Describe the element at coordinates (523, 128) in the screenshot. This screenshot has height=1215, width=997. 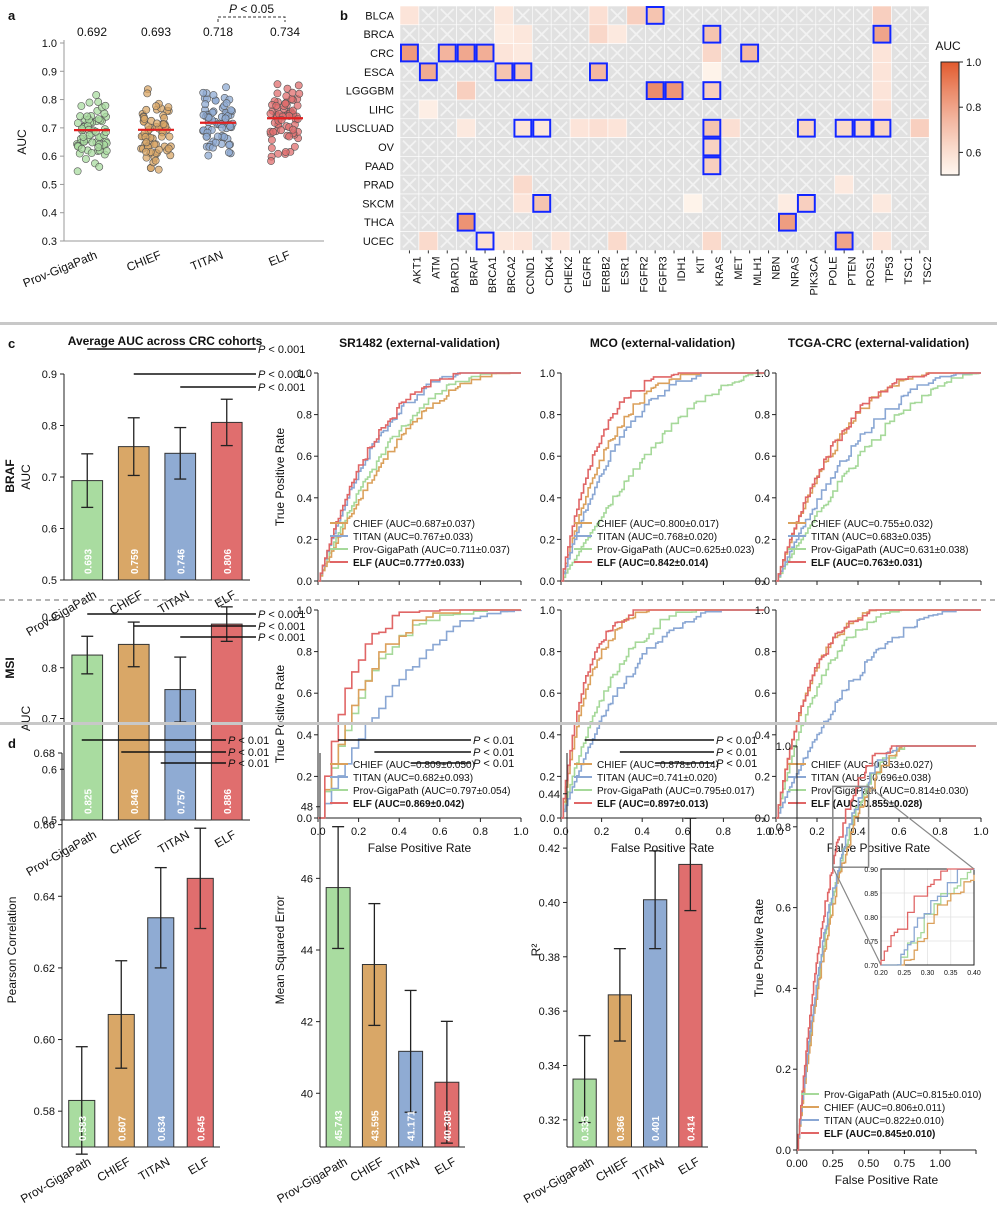
I see `b-cell-LUSCLUAD-CCND1` at that location.